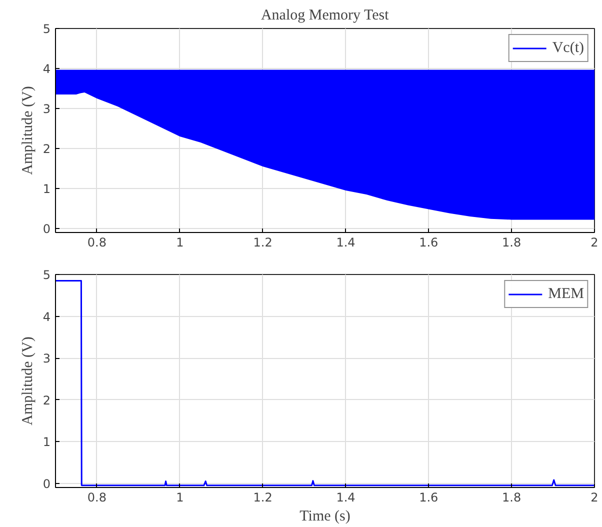 This screenshot has height=527, width=602. I want to click on legend-label: MEM, so click(566, 294).